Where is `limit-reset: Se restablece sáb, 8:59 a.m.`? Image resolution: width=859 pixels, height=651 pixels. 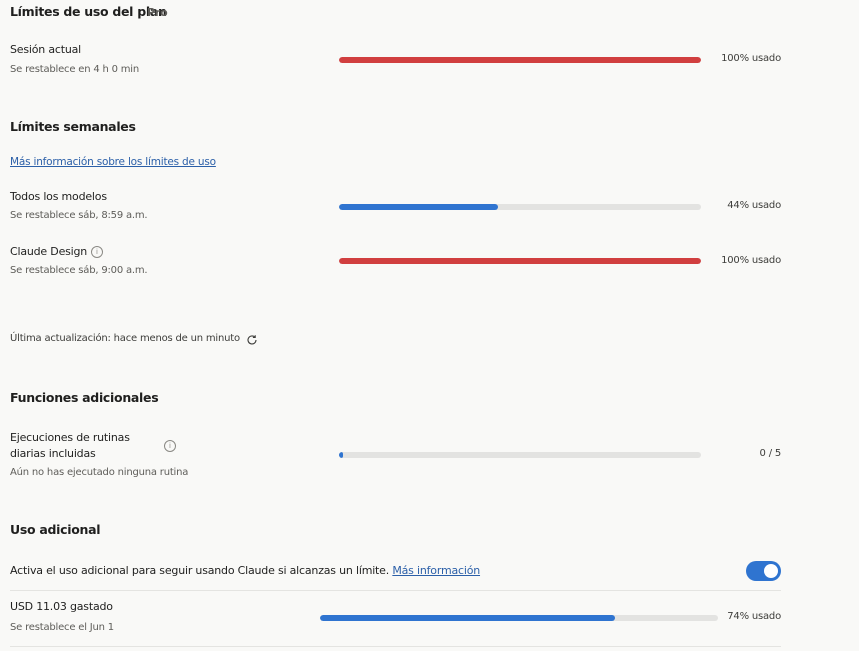
limit-reset: Se restablece sáb, 8:59 a.m. is located at coordinates (79, 215).